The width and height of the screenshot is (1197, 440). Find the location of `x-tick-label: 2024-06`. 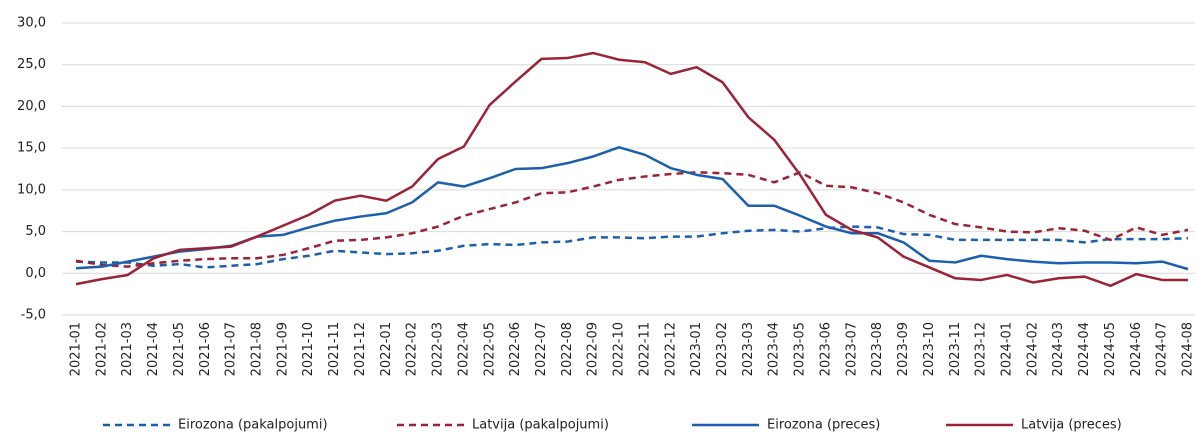

x-tick-label: 2024-06 is located at coordinates (1136, 349).